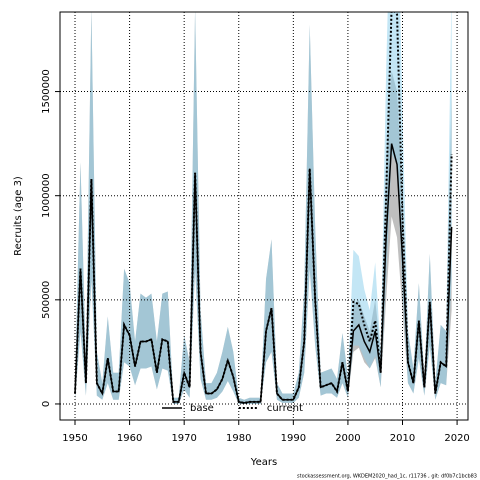 The width and height of the screenshot is (480, 480). Describe the element at coordinates (46, 91) in the screenshot. I see `y-tick-label: 1500000` at that location.